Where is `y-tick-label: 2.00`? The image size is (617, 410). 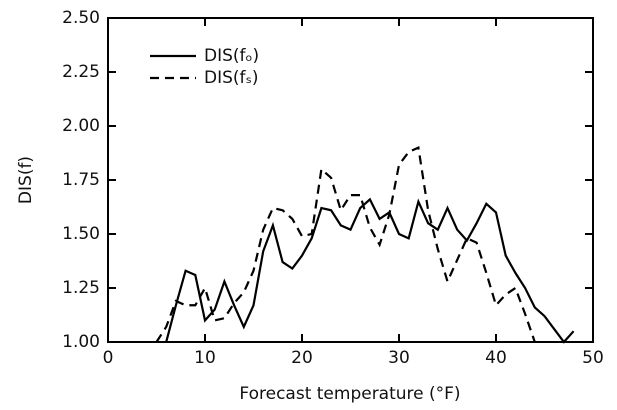 y-tick-label: 2.00 is located at coordinates (81, 126).